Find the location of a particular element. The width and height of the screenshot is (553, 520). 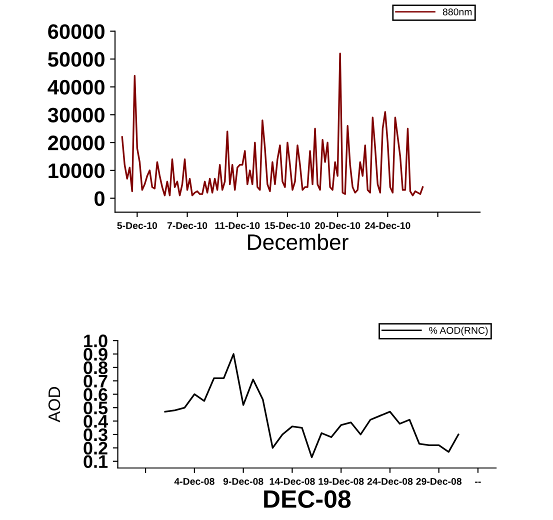

x-tick-label: 7-Dec-10 is located at coordinates (187, 226).